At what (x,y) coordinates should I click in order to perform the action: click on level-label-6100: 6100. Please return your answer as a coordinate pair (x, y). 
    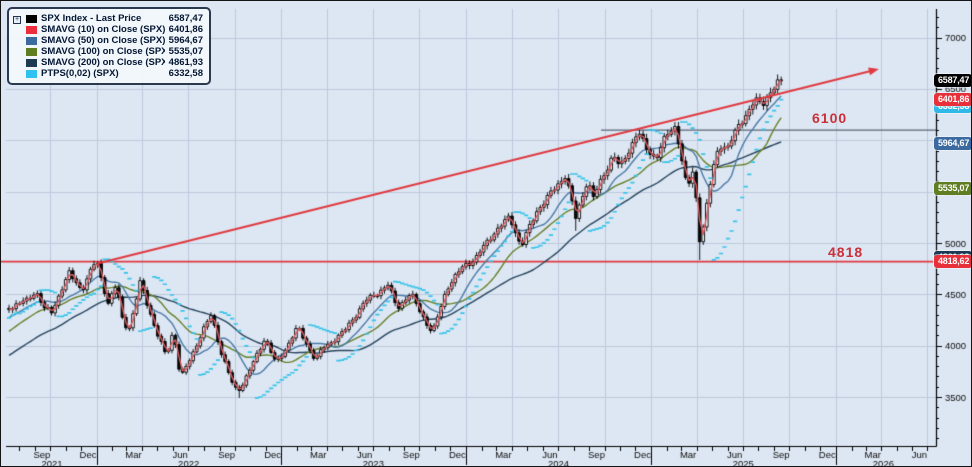
    Looking at the image, I should click on (830, 118).